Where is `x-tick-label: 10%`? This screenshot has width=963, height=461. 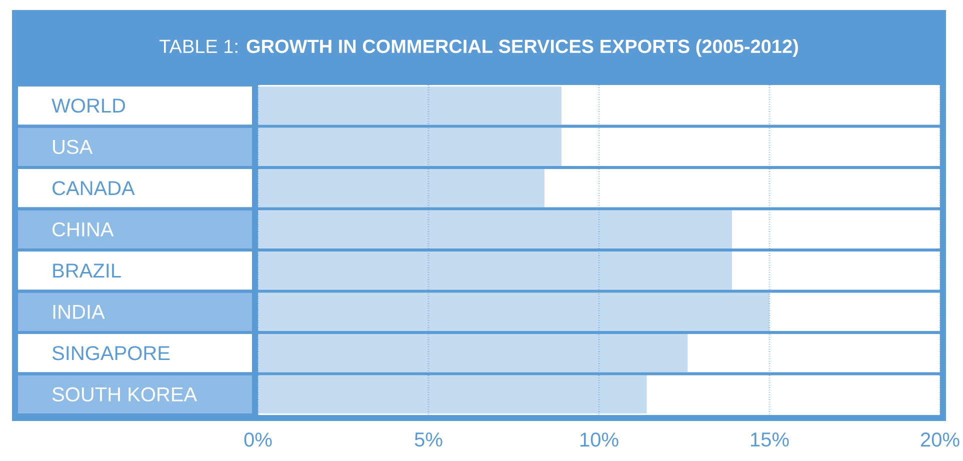
x-tick-label: 10% is located at coordinates (599, 439).